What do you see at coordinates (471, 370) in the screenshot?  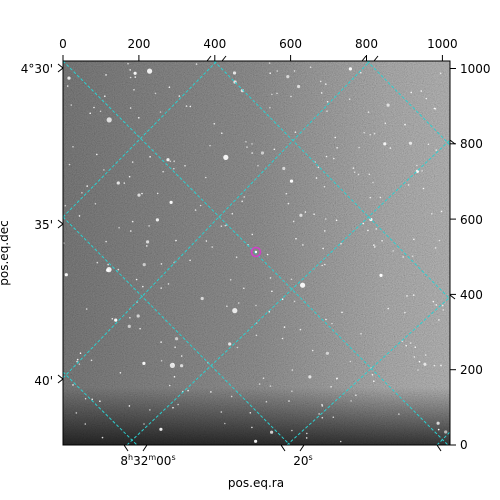 I see `right-tick-label: 200` at bounding box center [471, 370].